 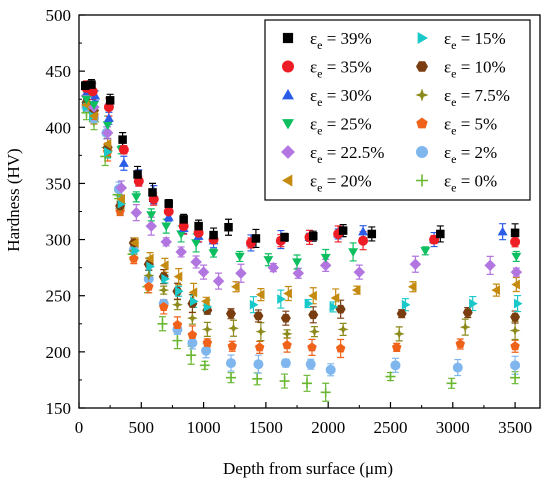 I want to click on x-tick-label: 3500, so click(x=515, y=427).